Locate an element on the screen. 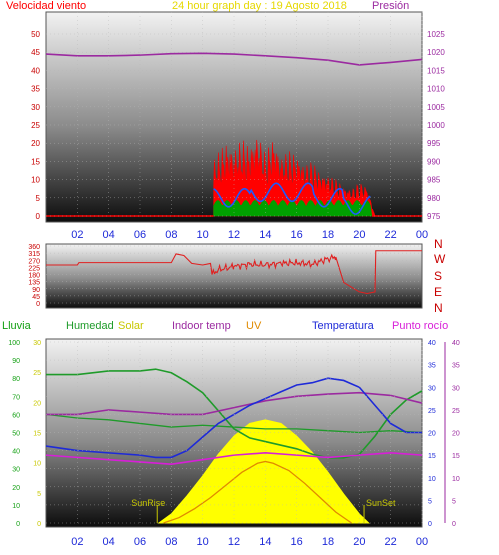 This screenshot has width=499, height=555. panel1-right-tick-label: 995 is located at coordinates (434, 143).